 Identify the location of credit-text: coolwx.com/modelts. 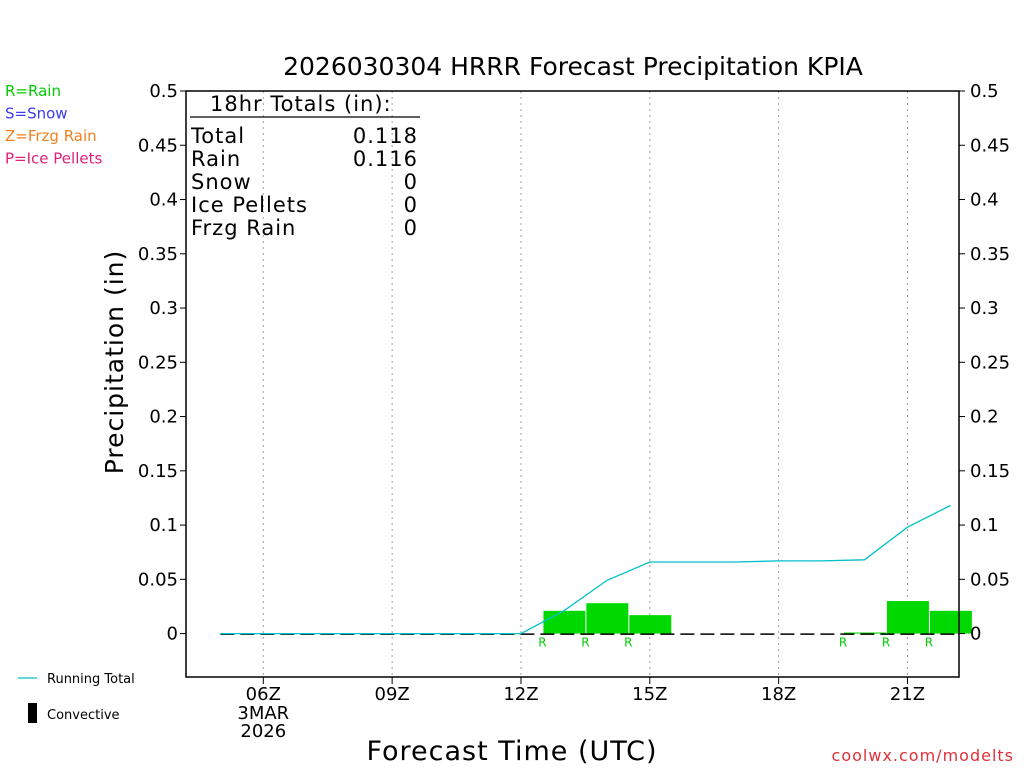
(923, 755).